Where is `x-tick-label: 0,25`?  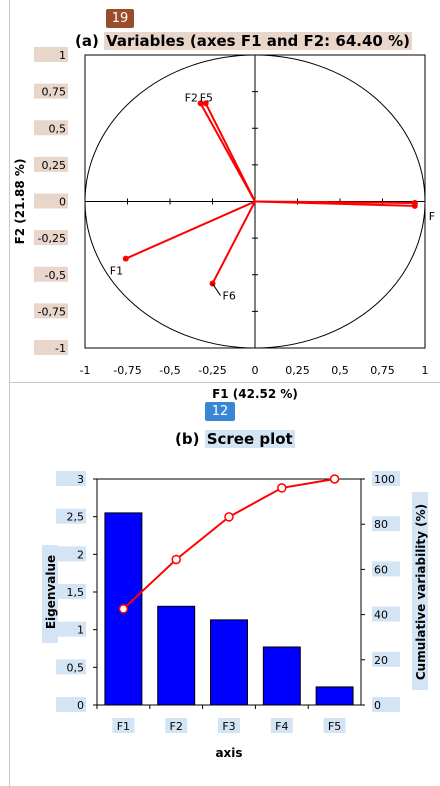
x-tick-label: 0,25 is located at coordinates (297, 370).